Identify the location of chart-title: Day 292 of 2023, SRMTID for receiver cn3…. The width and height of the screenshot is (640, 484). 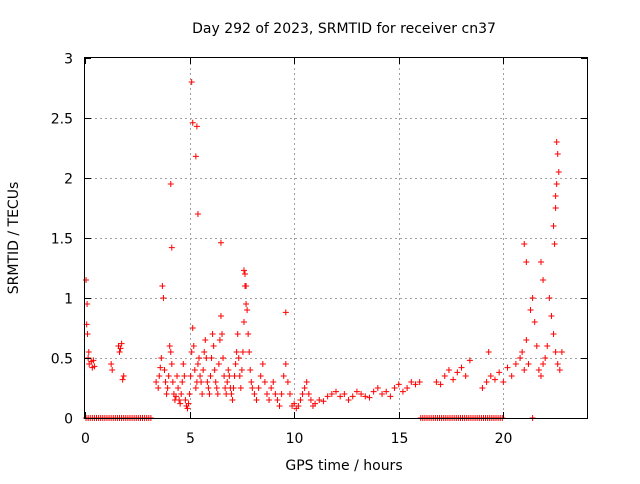
(344, 29).